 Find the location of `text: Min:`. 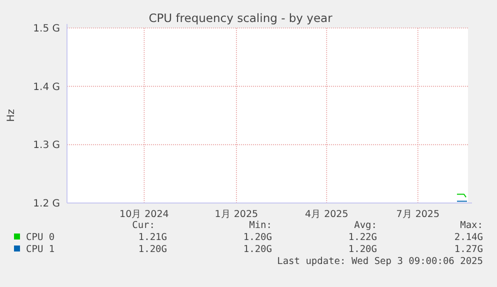

text: Min: is located at coordinates (260, 225).